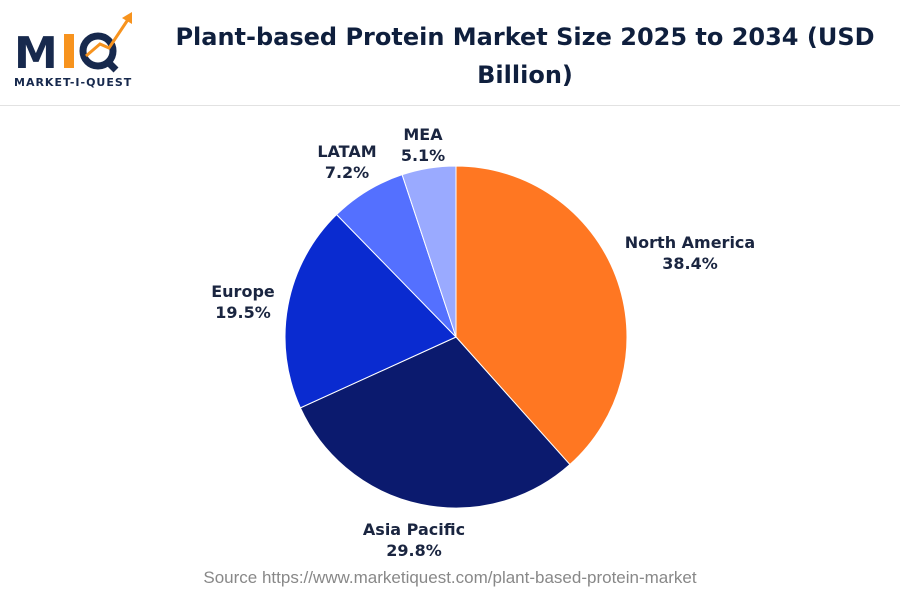 This screenshot has height=600, width=900. What do you see at coordinates (429, 251) in the screenshot?
I see `pie-slice-mea` at bounding box center [429, 251].